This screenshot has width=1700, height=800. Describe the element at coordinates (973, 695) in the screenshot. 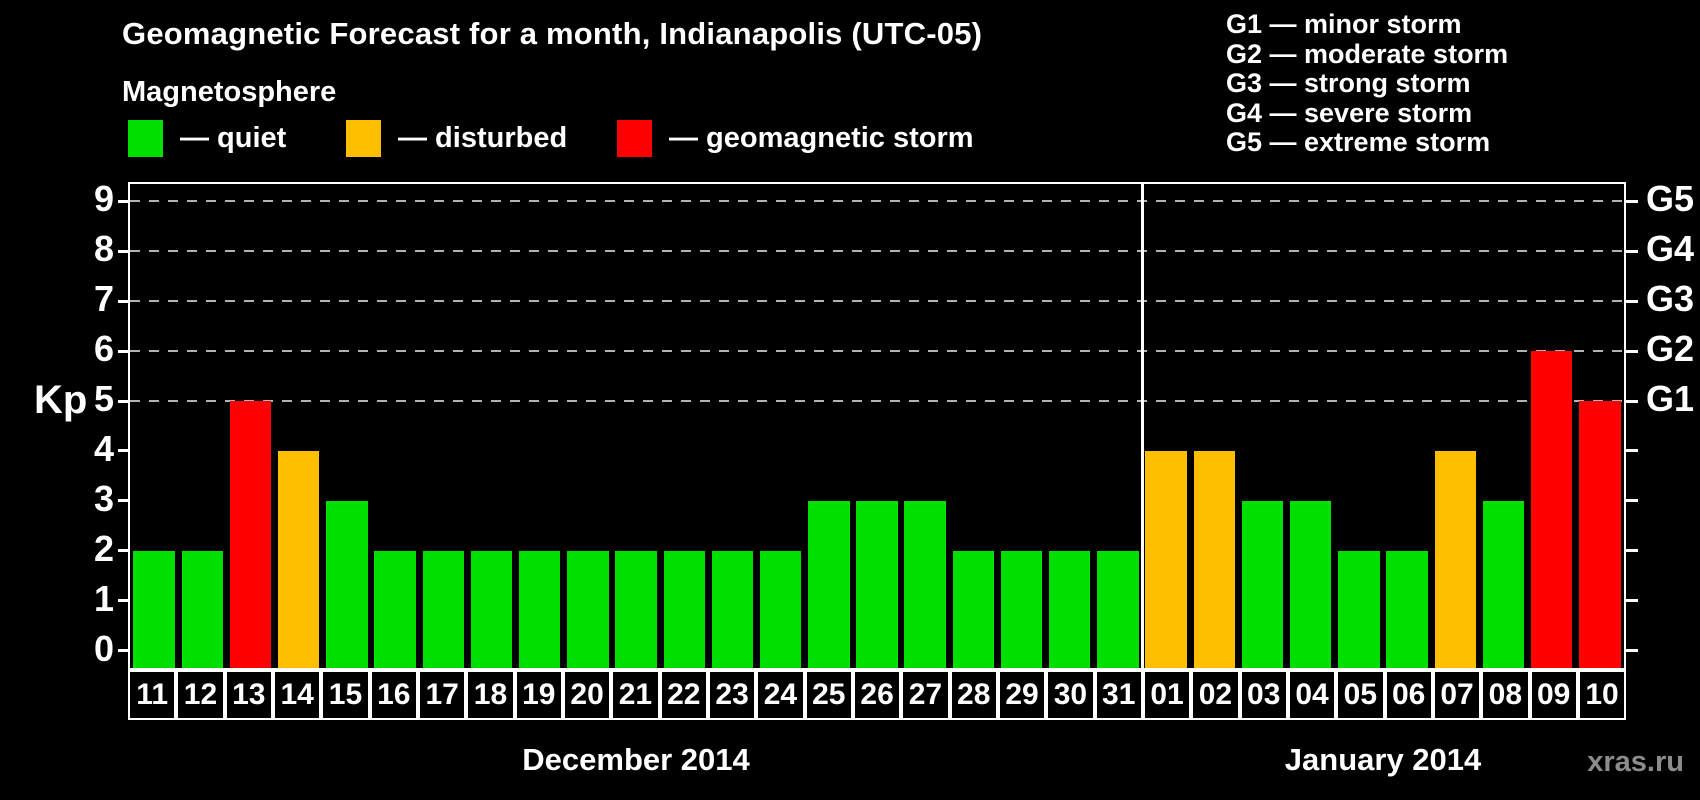

I see `date-cell: 28` at that location.